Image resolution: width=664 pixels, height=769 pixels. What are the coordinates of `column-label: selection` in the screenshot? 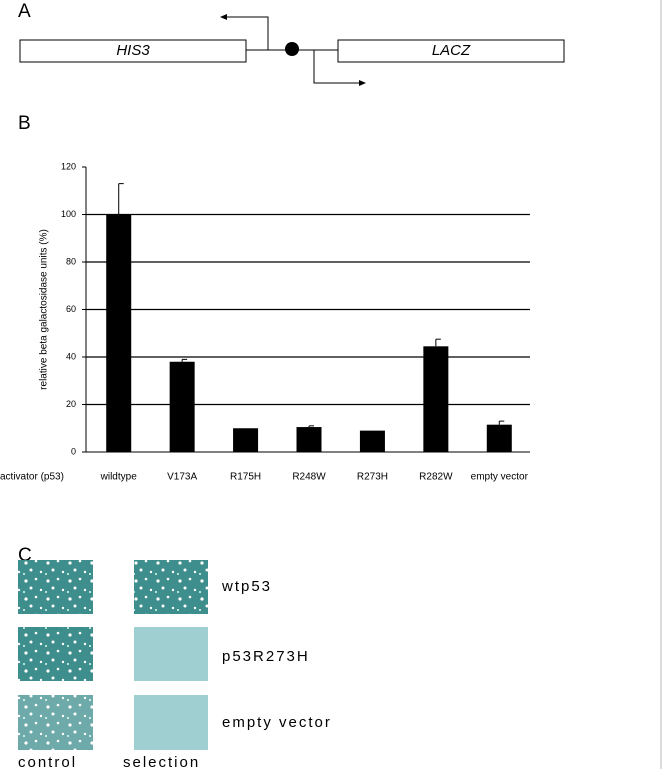 It's located at (161, 761).